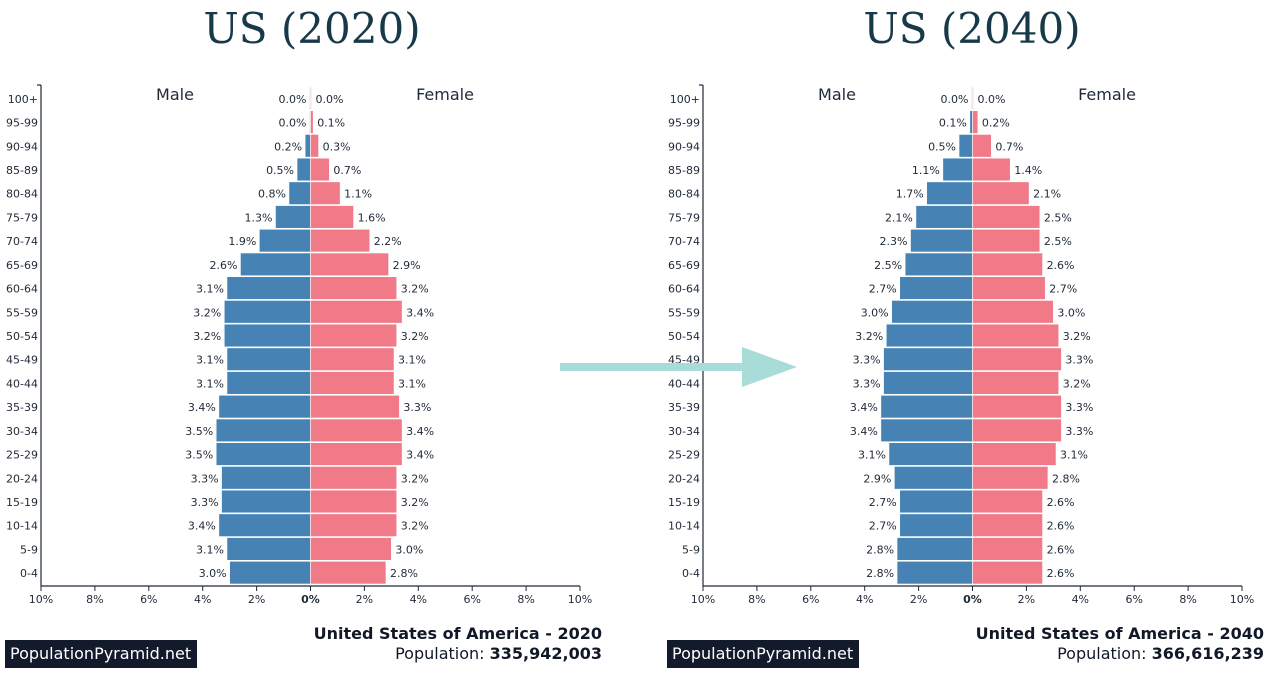 The image size is (1280, 678). I want to click on data-label-female: 0.2%, so click(996, 123).